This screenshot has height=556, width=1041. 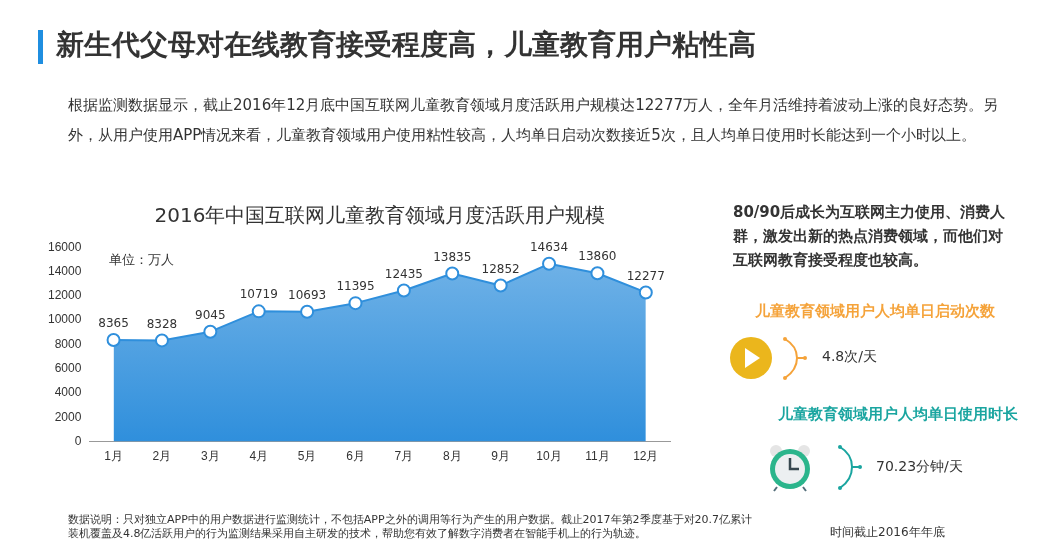 I want to click on x-tick-label: 9月, so click(x=500, y=456).